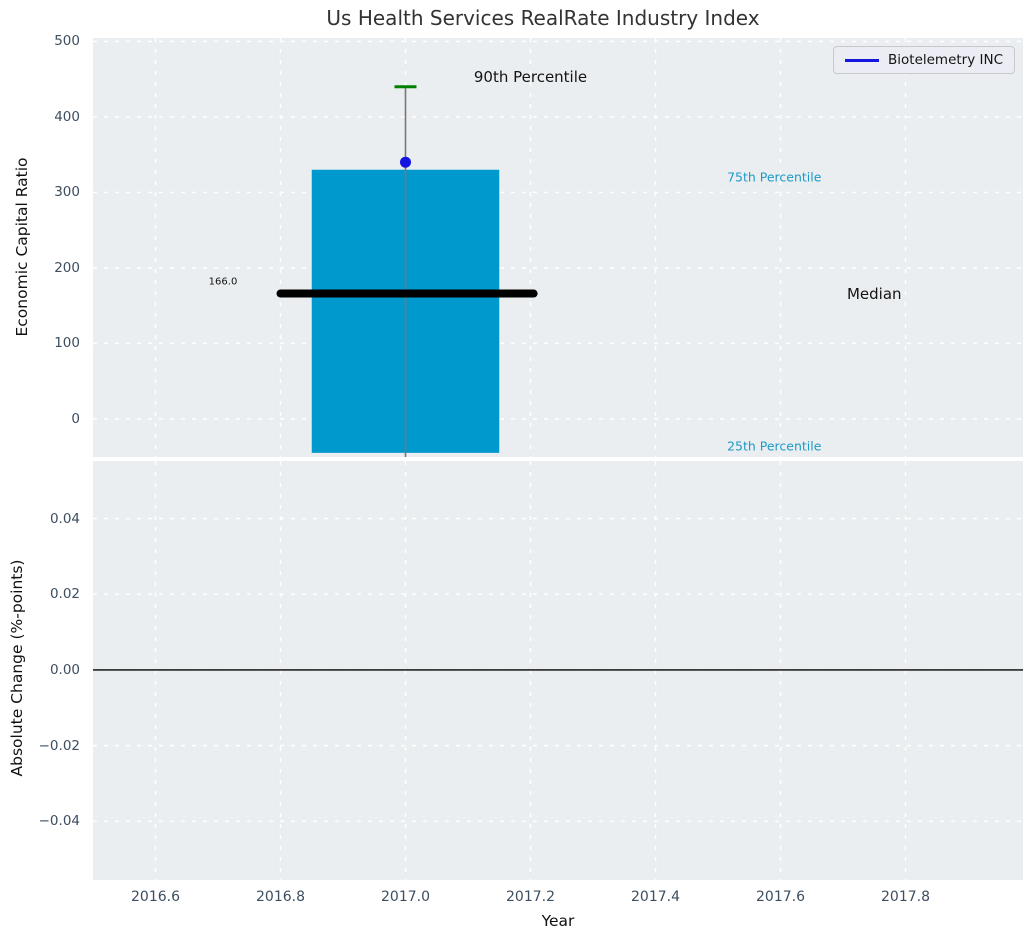  Describe the element at coordinates (64, 594) in the screenshot. I see `y-tick-label: 0.02` at that location.